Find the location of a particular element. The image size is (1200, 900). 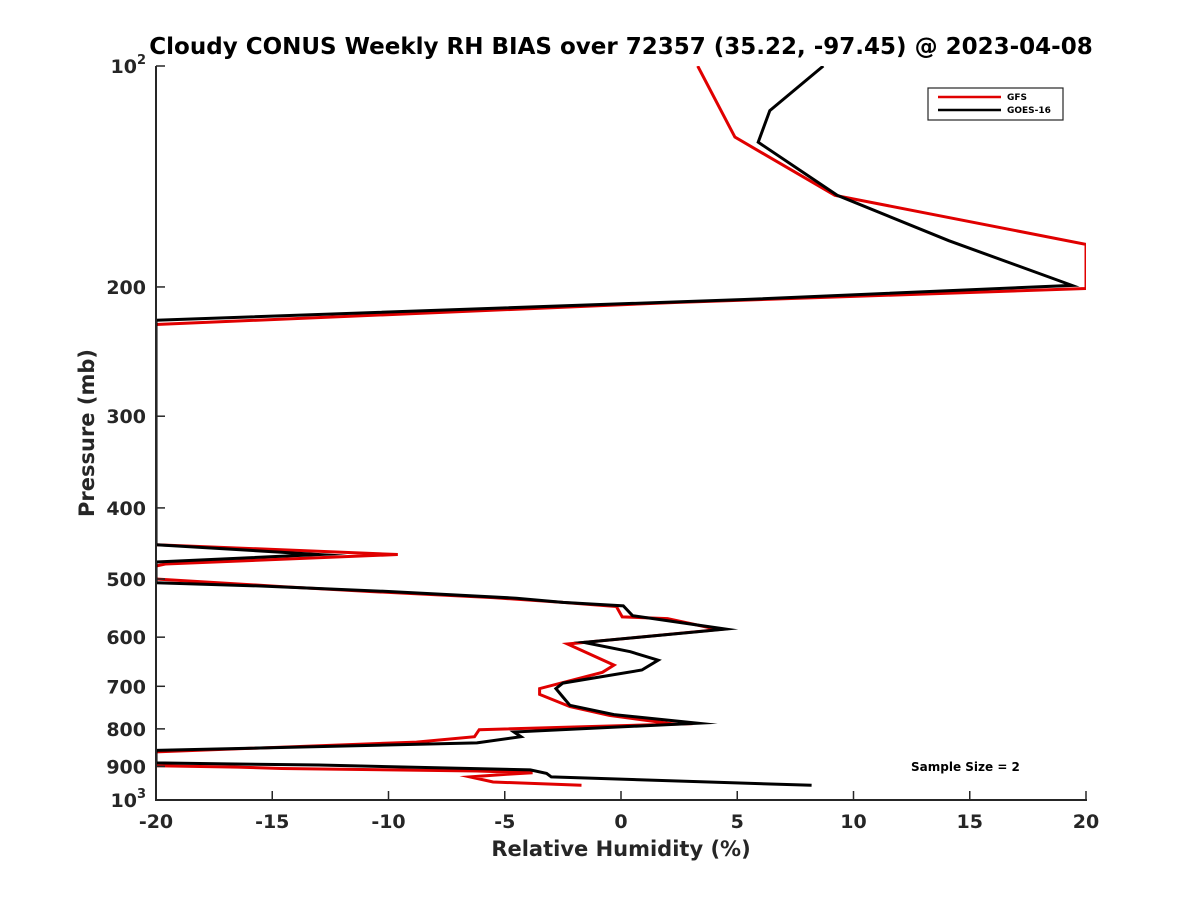

legend-label-goes16: GOES-16 is located at coordinates (1029, 111).